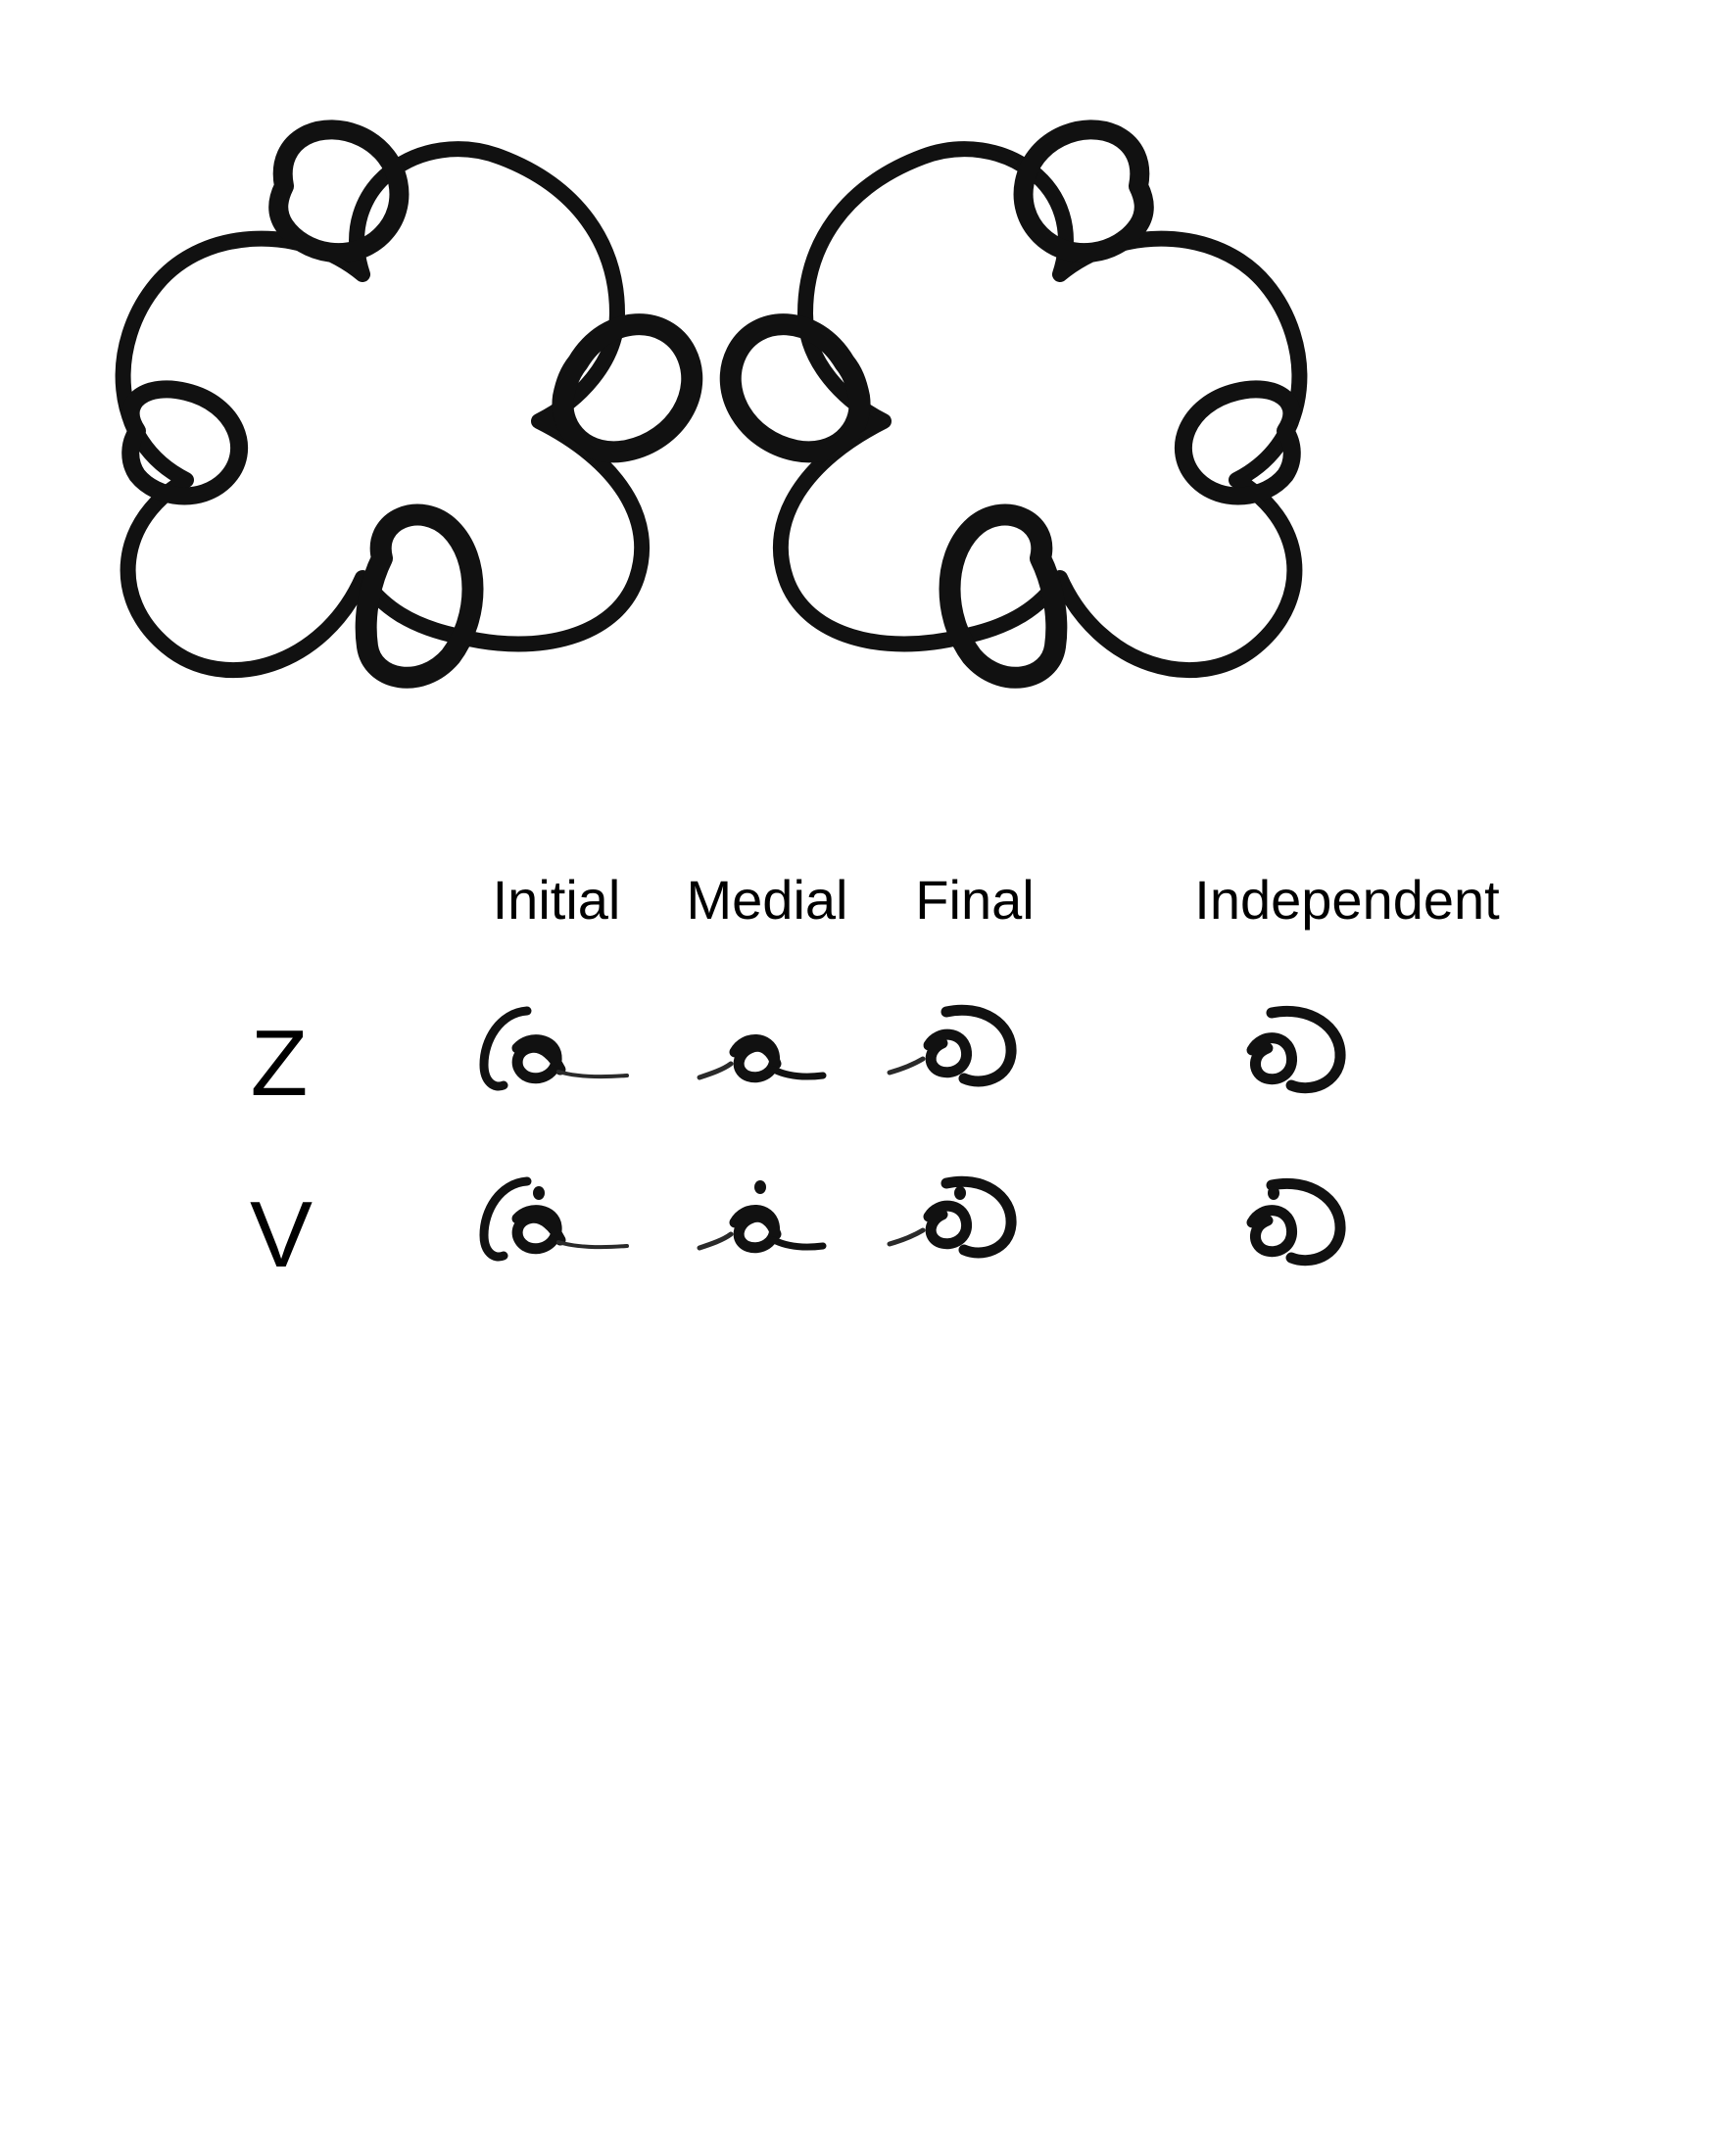 The width and height of the screenshot is (1736, 2152). I want to click on glyph-z-medial, so click(761, 1058).